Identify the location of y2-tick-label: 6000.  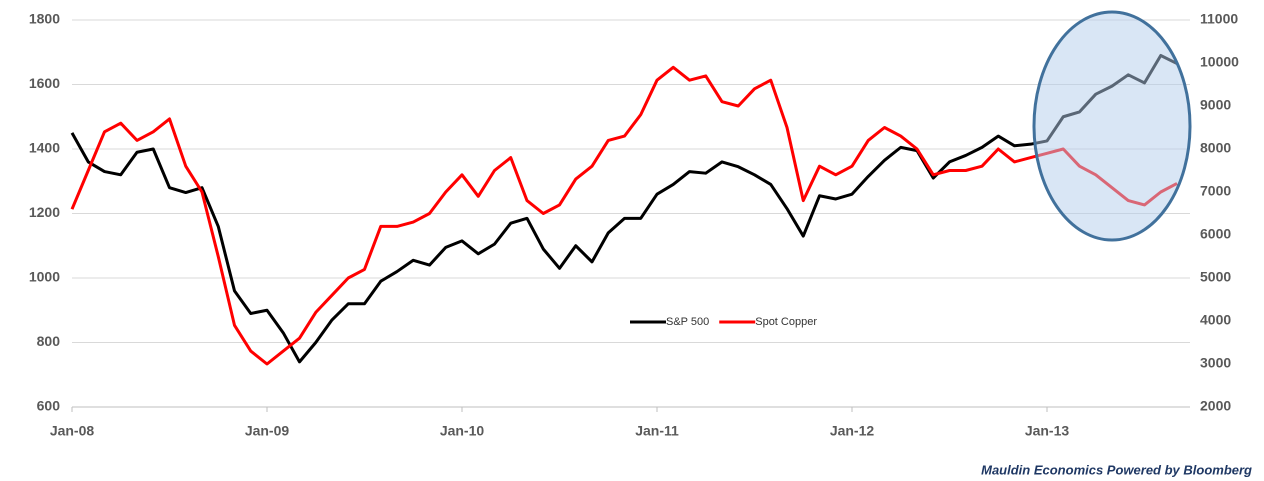
(1215, 234).